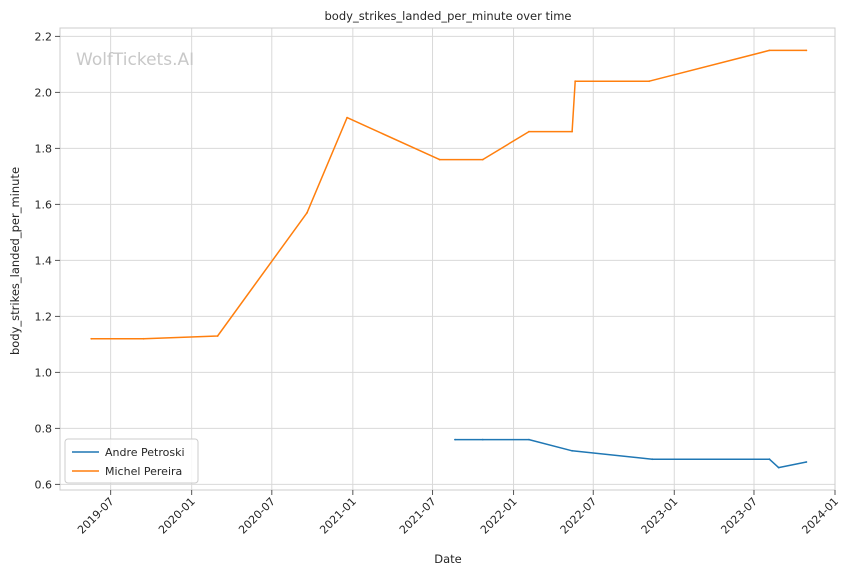  Describe the element at coordinates (44, 372) in the screenshot. I see `y-tick-label: 1.0` at that location.